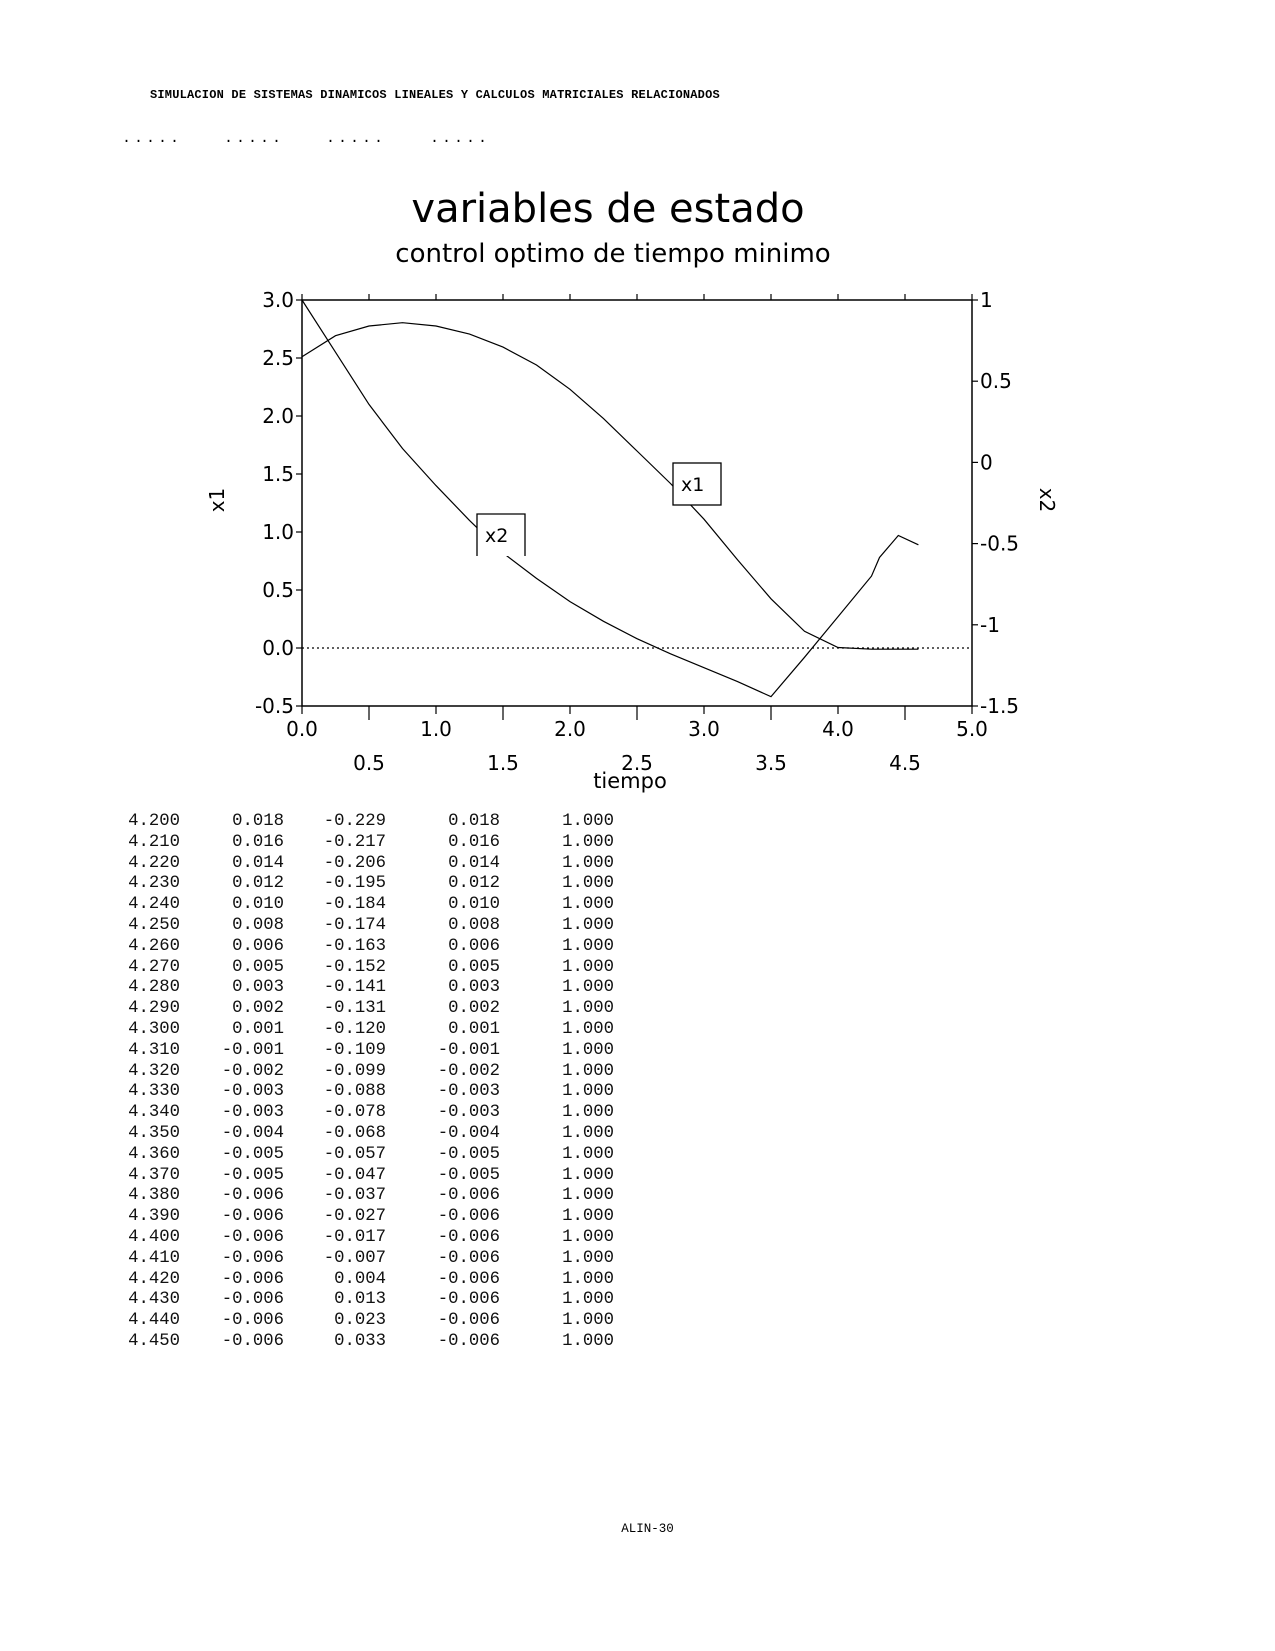 The width and height of the screenshot is (1275, 1651). I want to click on y-right-tick-label: -0.5, so click(999, 544).